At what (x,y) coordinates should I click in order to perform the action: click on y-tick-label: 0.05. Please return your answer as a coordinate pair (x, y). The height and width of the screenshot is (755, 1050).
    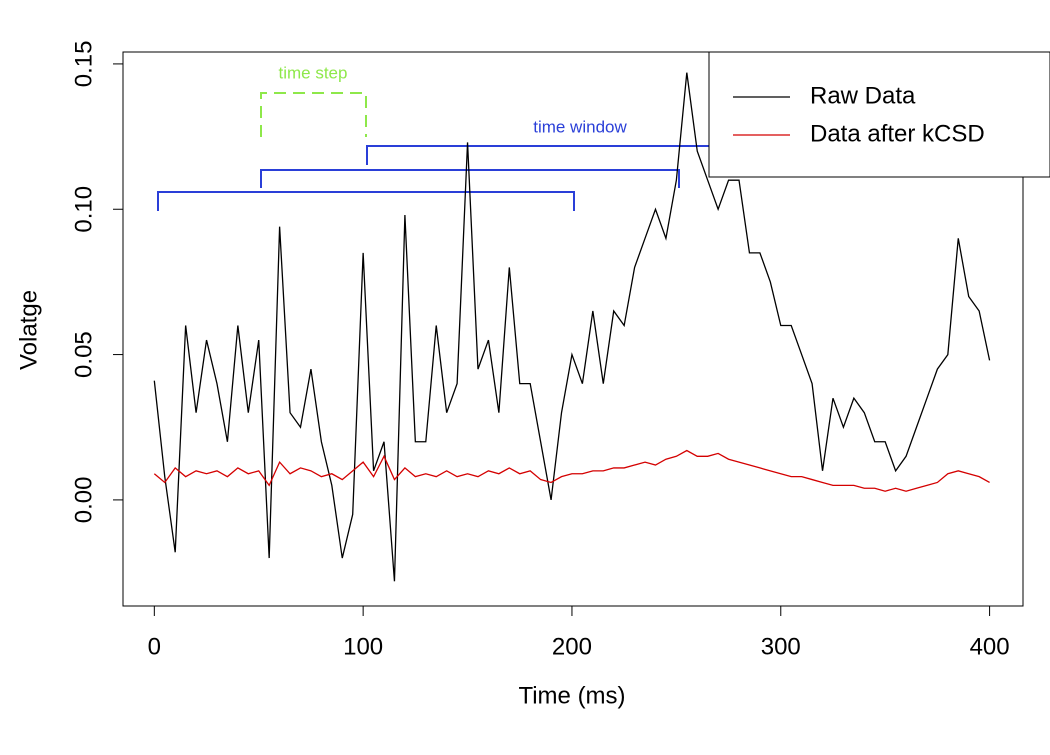
    Looking at the image, I should click on (83, 354).